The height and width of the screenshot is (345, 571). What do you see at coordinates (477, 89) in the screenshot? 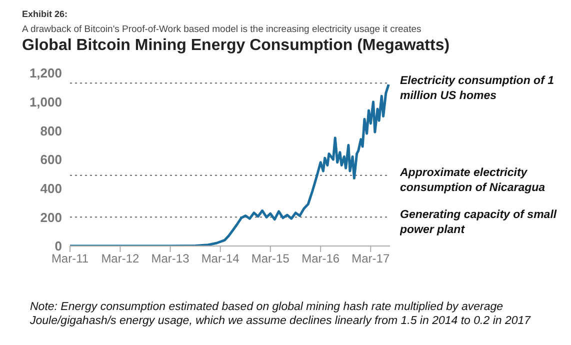
I see `ref-line-label: Electricity consumption of 1 million US homes` at bounding box center [477, 89].